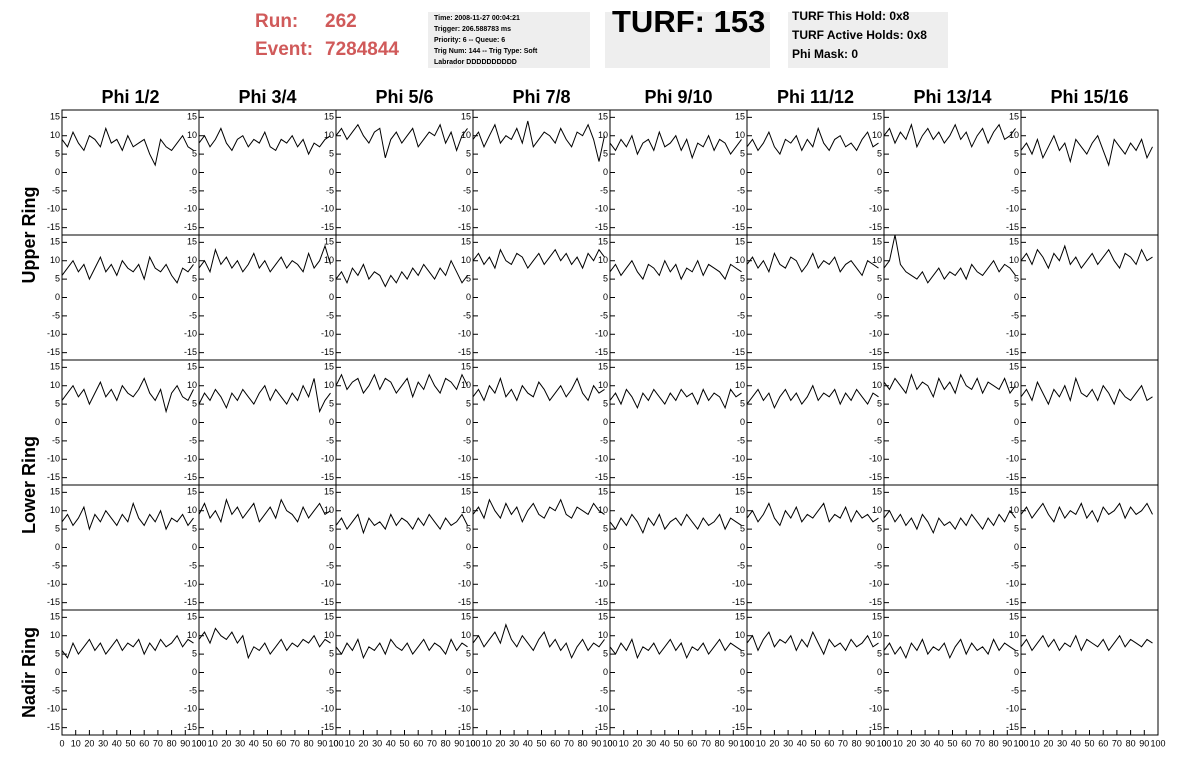  I want to click on turf-info-line: TURF Active Holds: 0x8, so click(859, 35).